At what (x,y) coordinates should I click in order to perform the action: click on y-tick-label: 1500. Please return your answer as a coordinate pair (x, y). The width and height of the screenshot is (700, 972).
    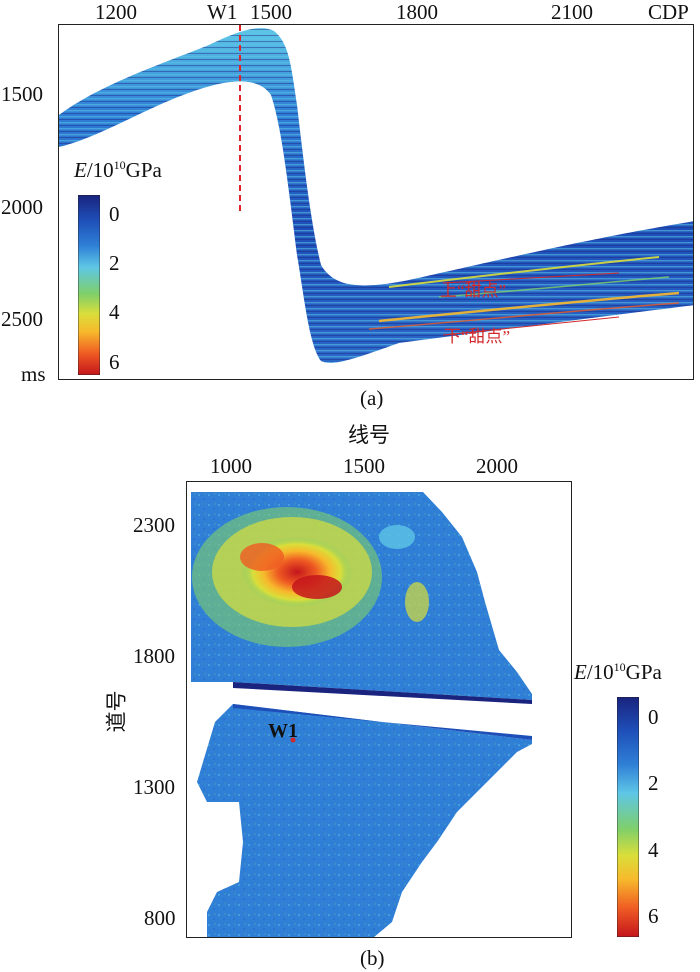
    Looking at the image, I should click on (22, 94).